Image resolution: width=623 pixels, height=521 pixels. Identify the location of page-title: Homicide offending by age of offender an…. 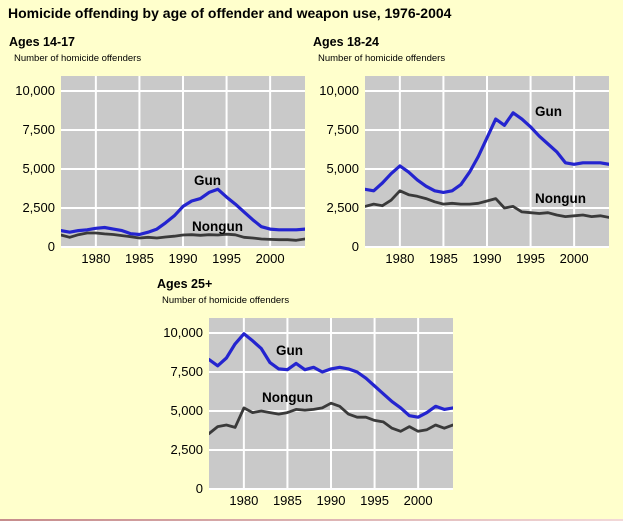
(230, 13).